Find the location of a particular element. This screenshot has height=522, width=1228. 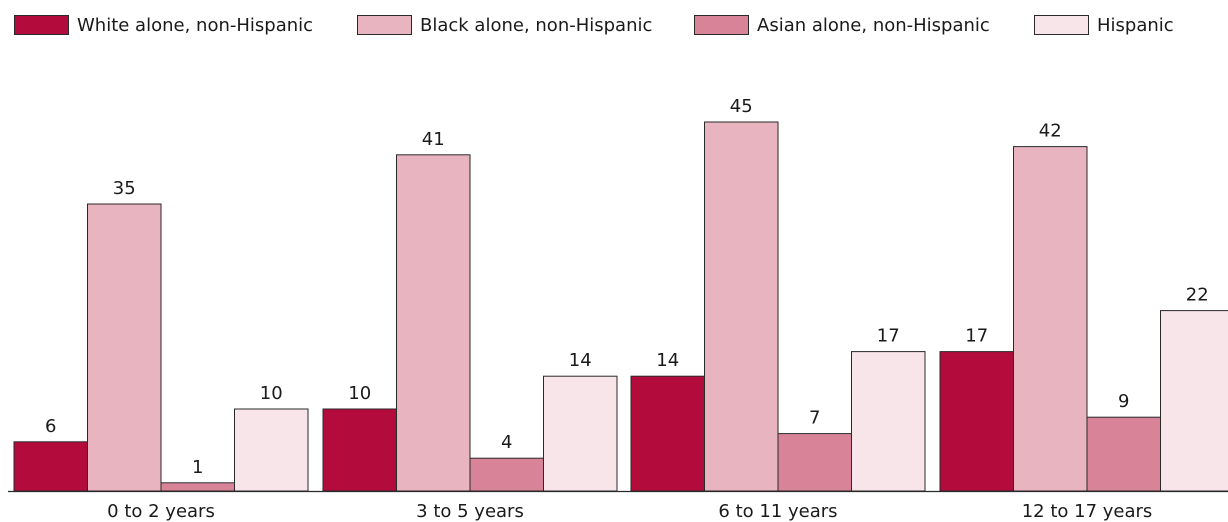

bar-asian-alone-non-hispanic-0-to-2-years is located at coordinates (197, 487).